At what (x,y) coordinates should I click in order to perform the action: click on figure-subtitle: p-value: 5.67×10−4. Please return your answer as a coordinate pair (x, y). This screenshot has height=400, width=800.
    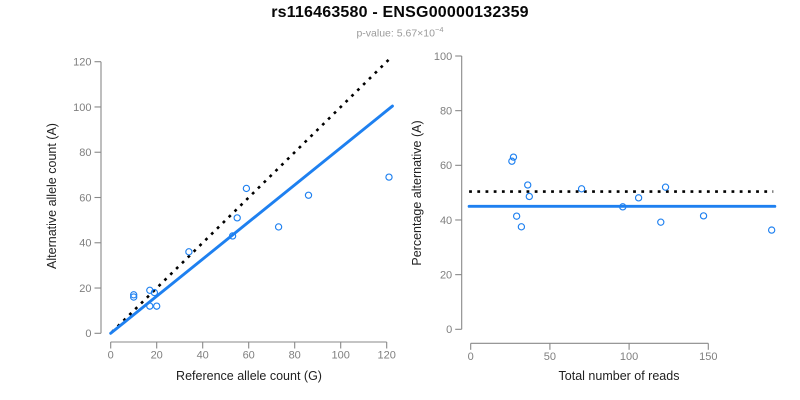
    Looking at the image, I should click on (400, 32).